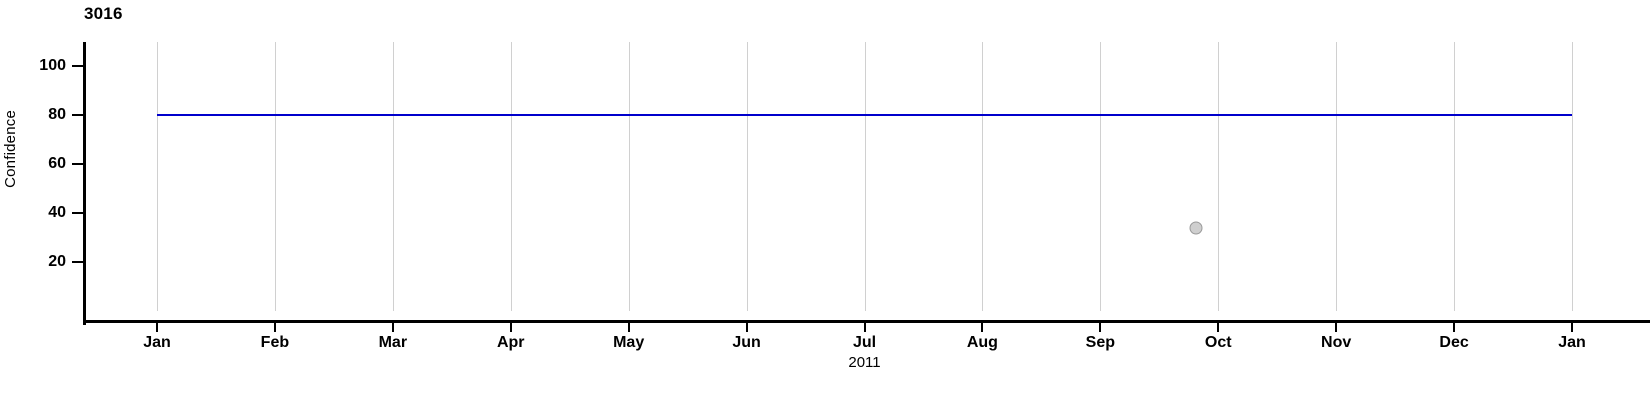 Image resolution: width=1650 pixels, height=400 pixels. What do you see at coordinates (275, 342) in the screenshot?
I see `x-axis-tick-label: Feb` at bounding box center [275, 342].